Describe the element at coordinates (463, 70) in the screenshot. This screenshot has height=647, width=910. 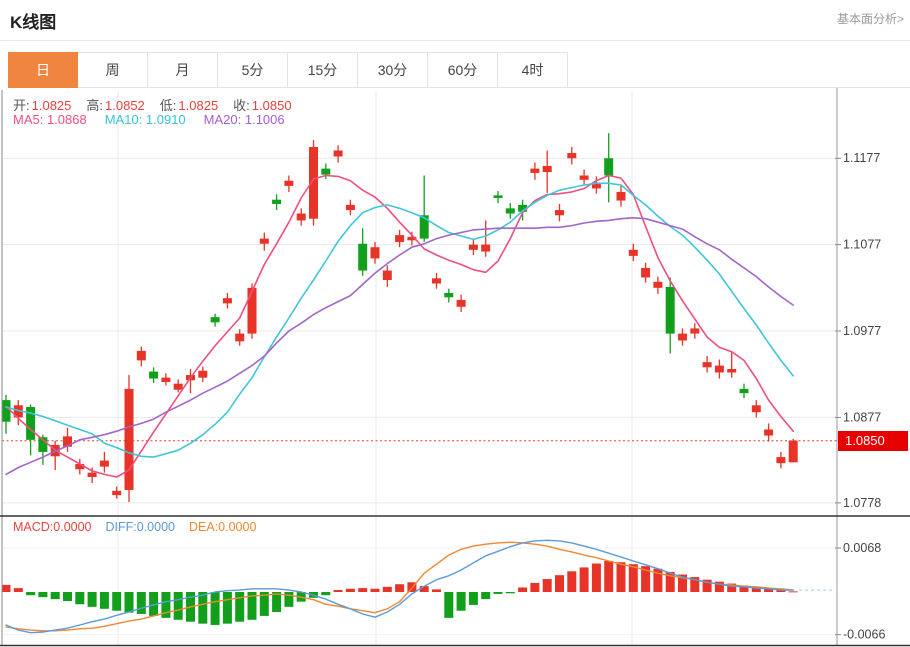
I see `tab-60min: 60分` at that location.